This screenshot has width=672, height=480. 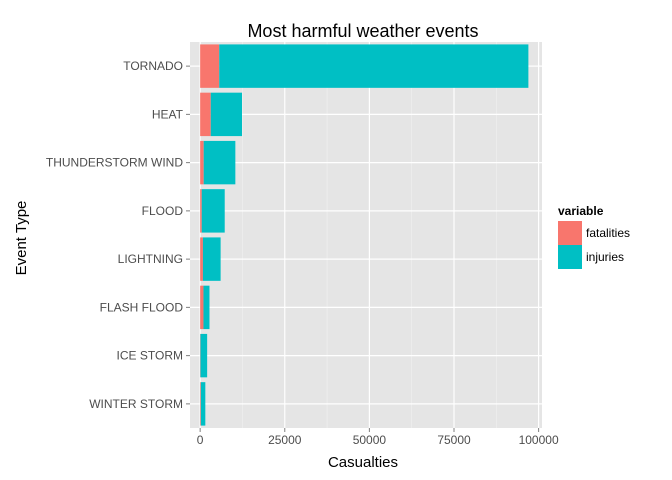 I want to click on x-tick-label: 0, so click(x=200, y=440).